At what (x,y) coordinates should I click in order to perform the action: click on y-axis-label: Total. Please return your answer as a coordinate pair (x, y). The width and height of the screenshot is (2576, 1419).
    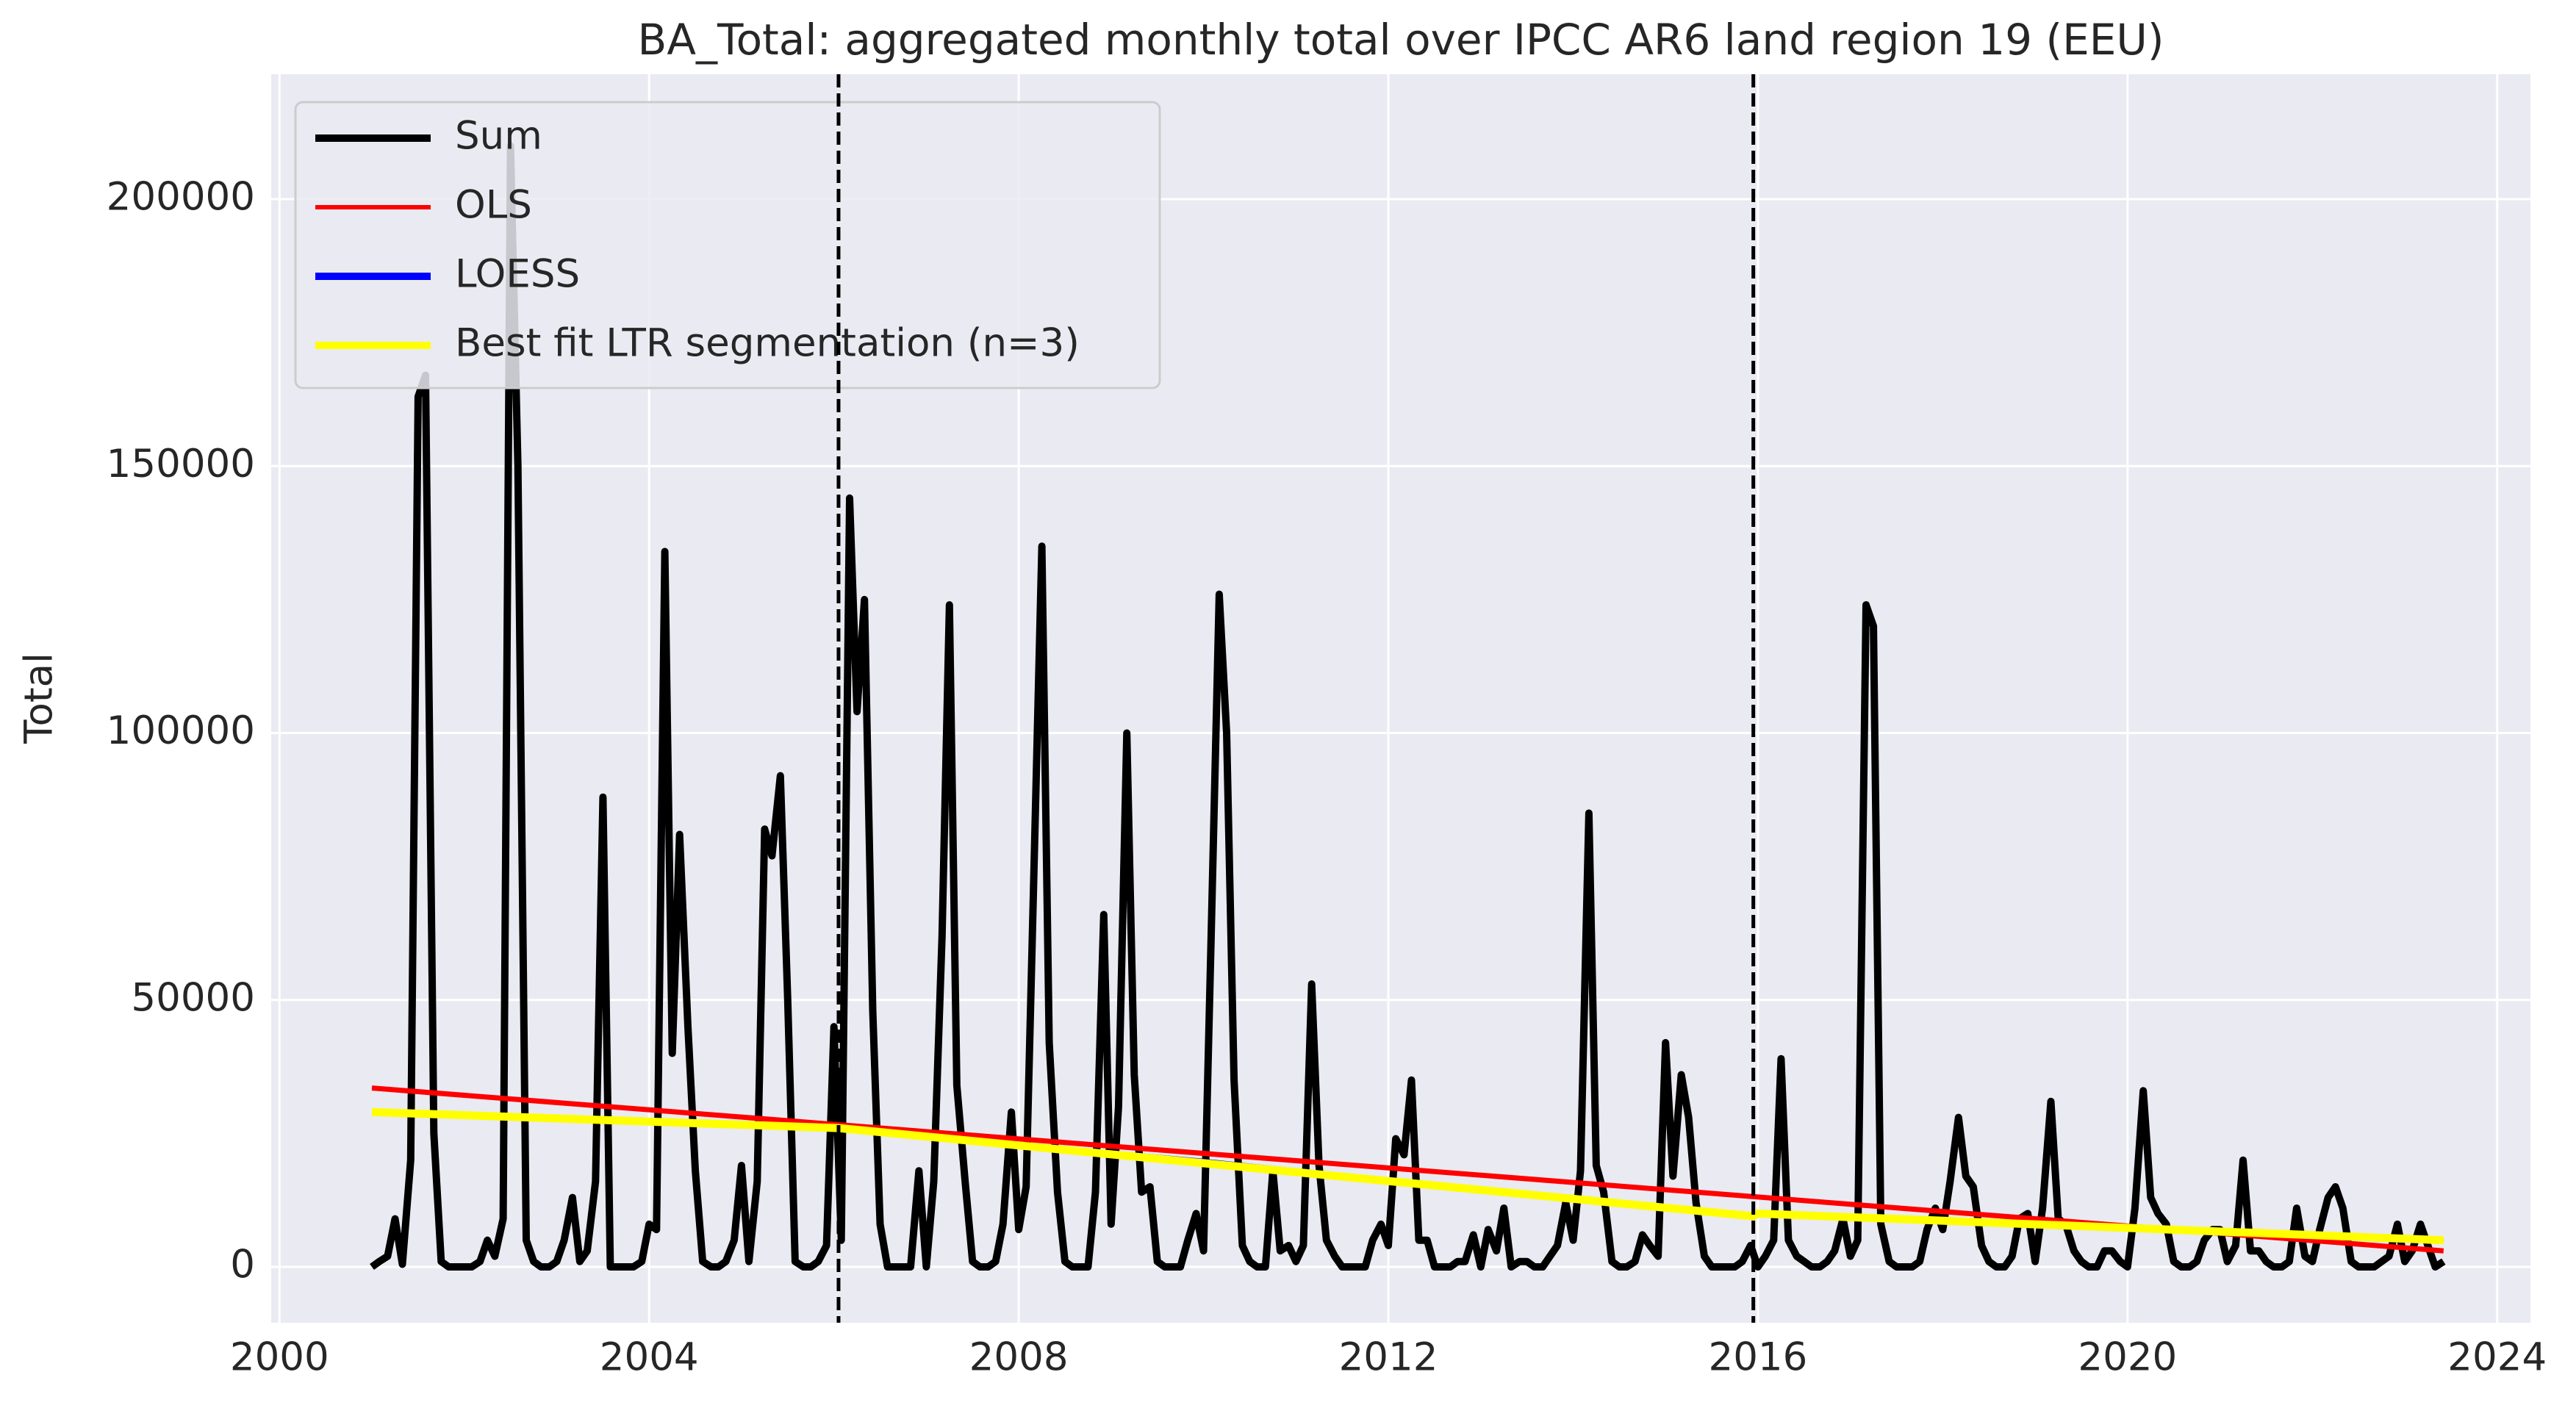
    Looking at the image, I should click on (39, 698).